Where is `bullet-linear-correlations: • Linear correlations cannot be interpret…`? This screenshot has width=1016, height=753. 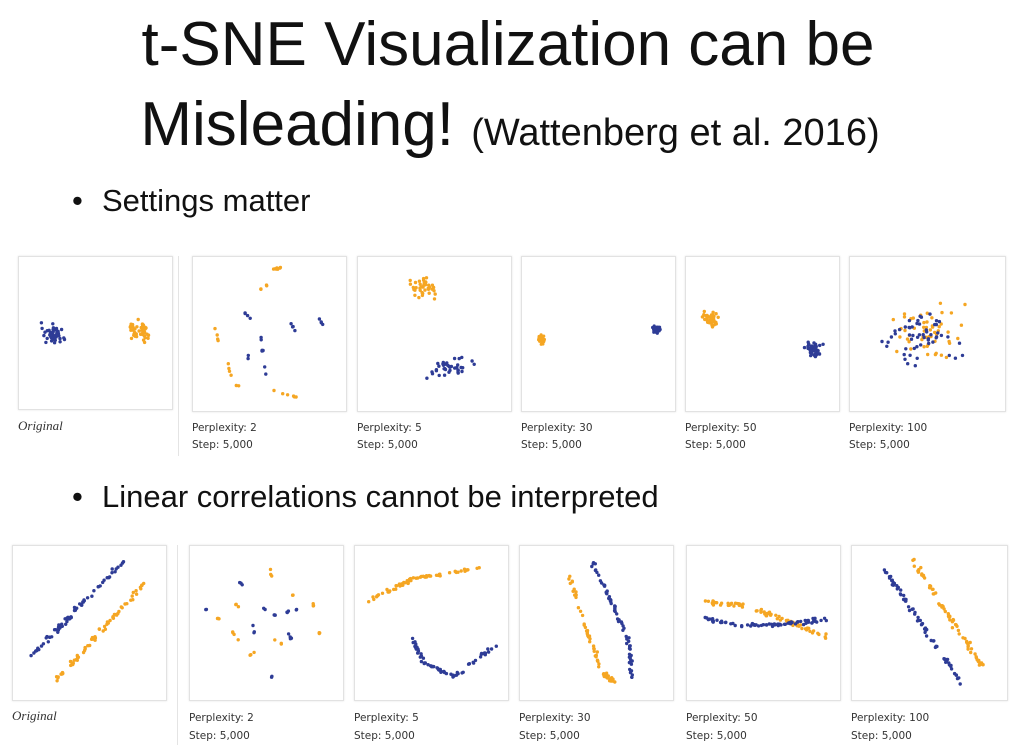 bullet-linear-correlations: • Linear correlations cannot be interpret… is located at coordinates (365, 497).